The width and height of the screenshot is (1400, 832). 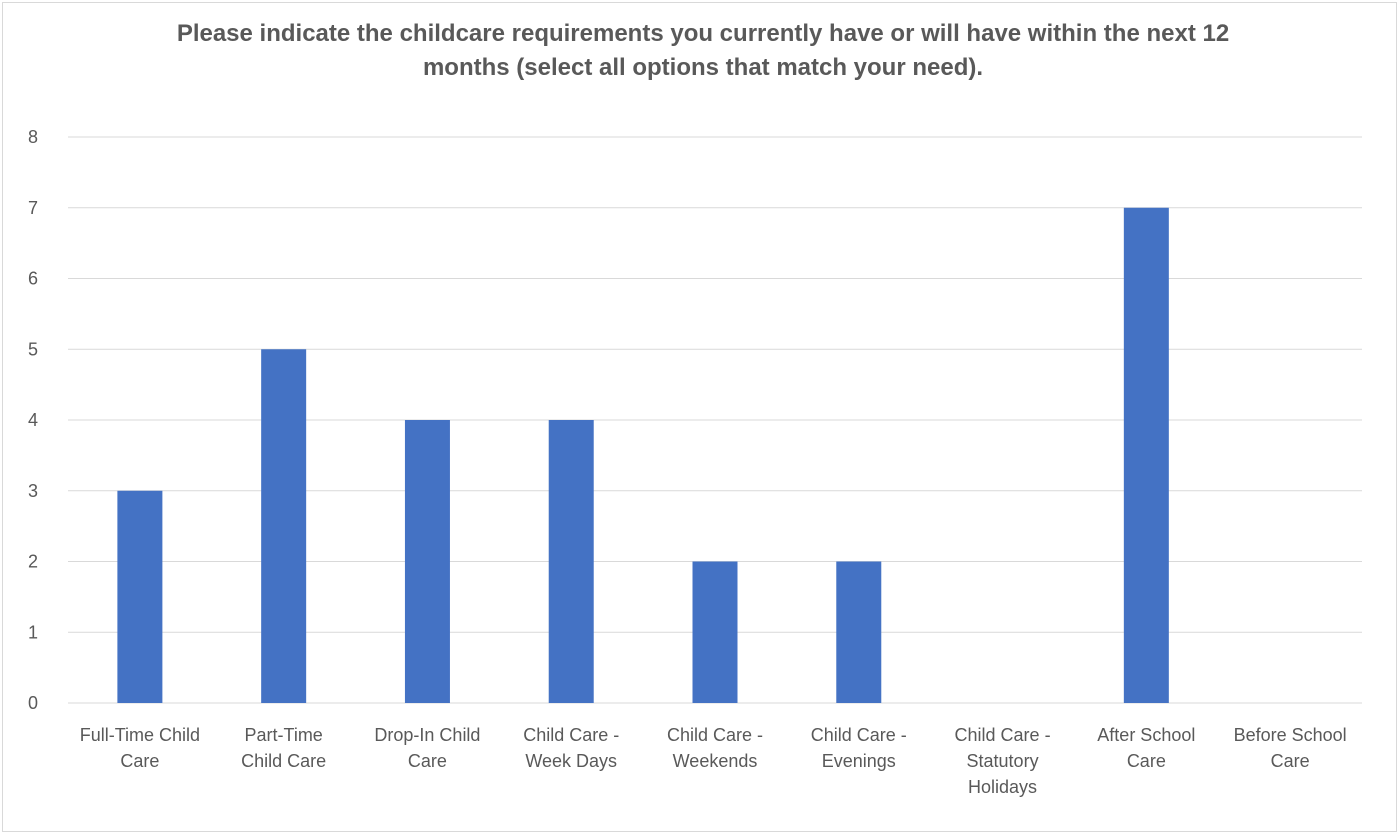 I want to click on x-tick-label: Child Care -Statutory Holidays, so click(x=1003, y=761).